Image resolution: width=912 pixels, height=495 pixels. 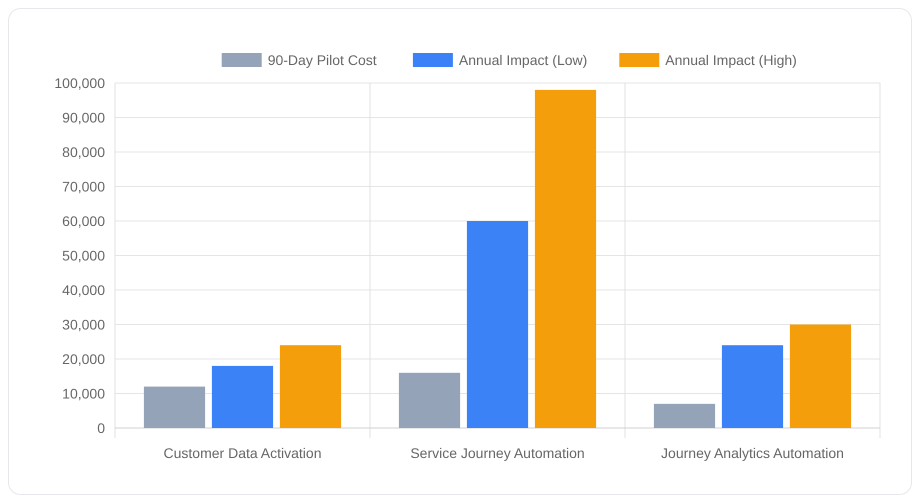 I want to click on y-tick-label: 100,000, so click(x=80, y=83).